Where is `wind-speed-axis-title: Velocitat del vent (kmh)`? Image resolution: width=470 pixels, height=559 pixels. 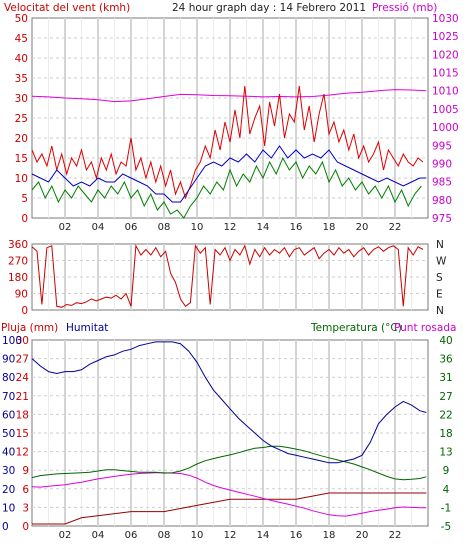
wind-speed-axis-title: Velocitat del vent (kmh) is located at coordinates (67, 8).